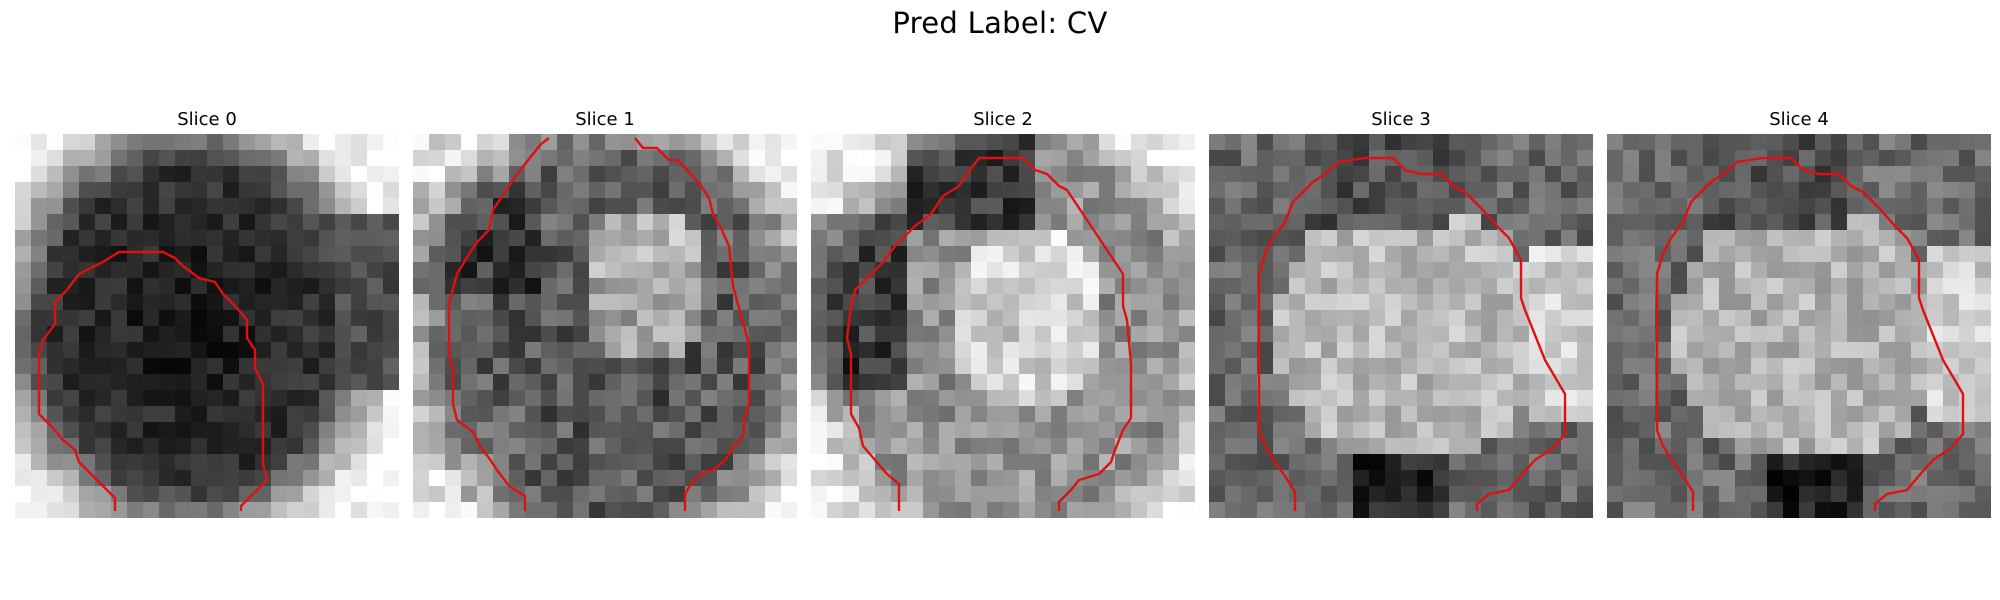 This screenshot has height=600, width=2000. I want to click on slice-title: Slice 3, so click(1401, 119).